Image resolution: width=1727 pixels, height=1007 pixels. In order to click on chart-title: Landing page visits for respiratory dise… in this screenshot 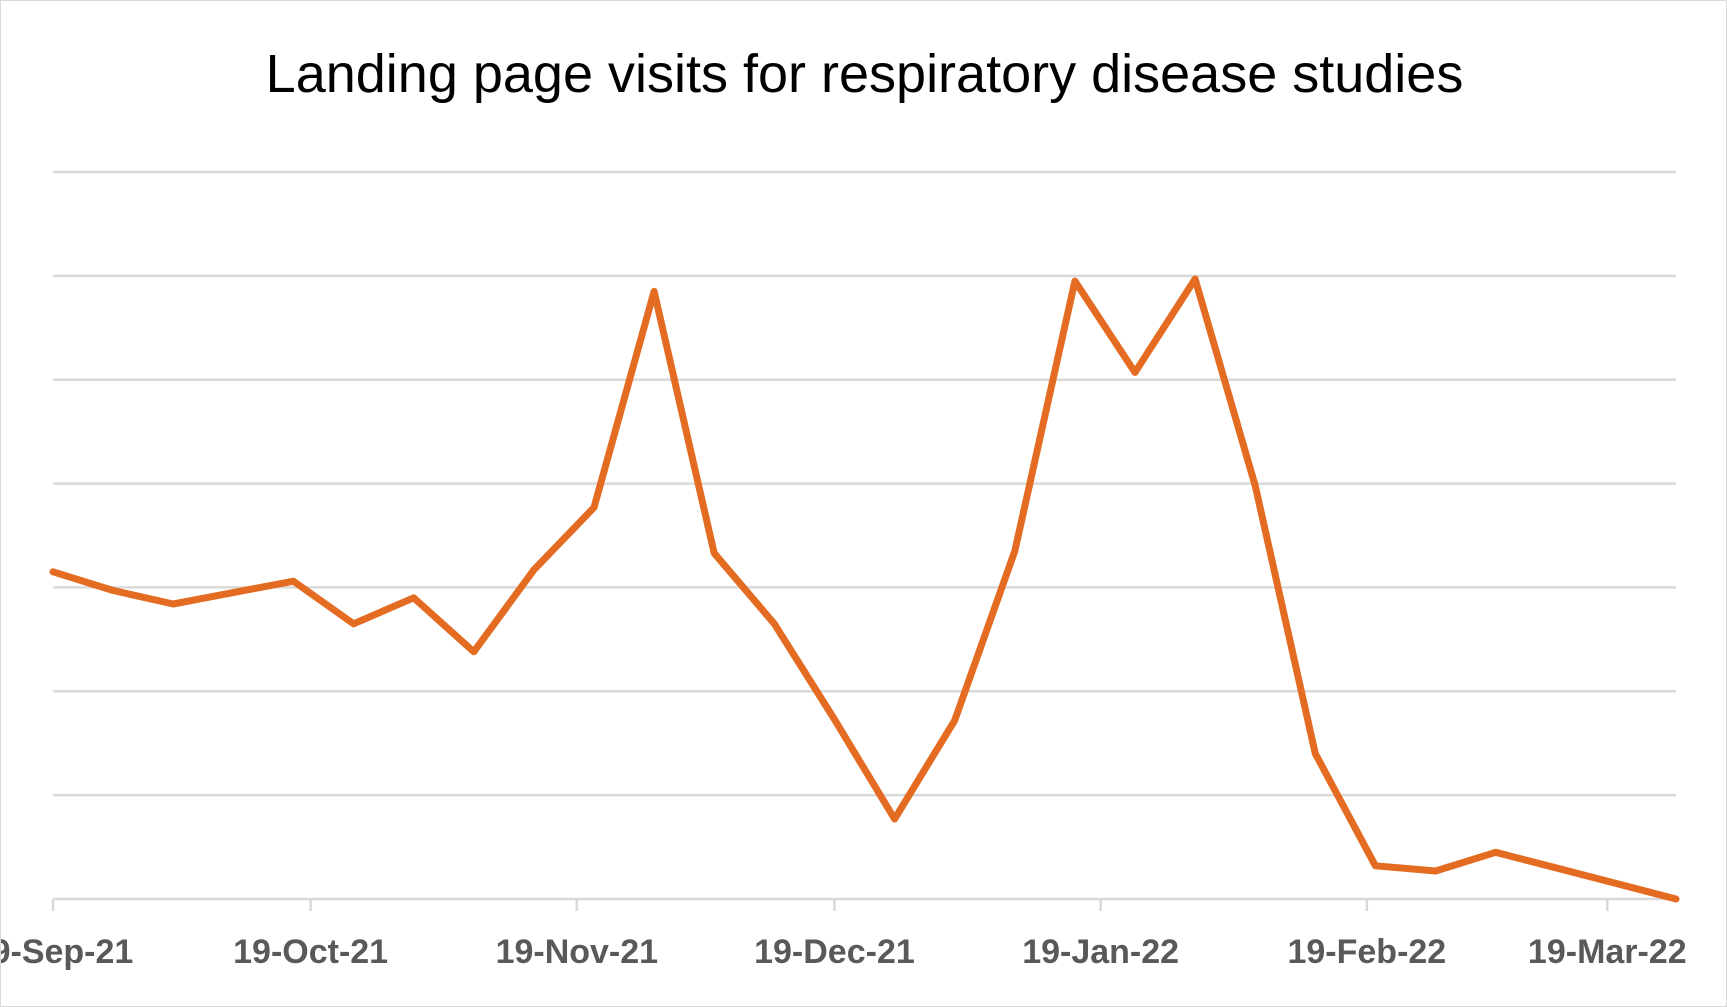, I will do `click(864, 74)`.